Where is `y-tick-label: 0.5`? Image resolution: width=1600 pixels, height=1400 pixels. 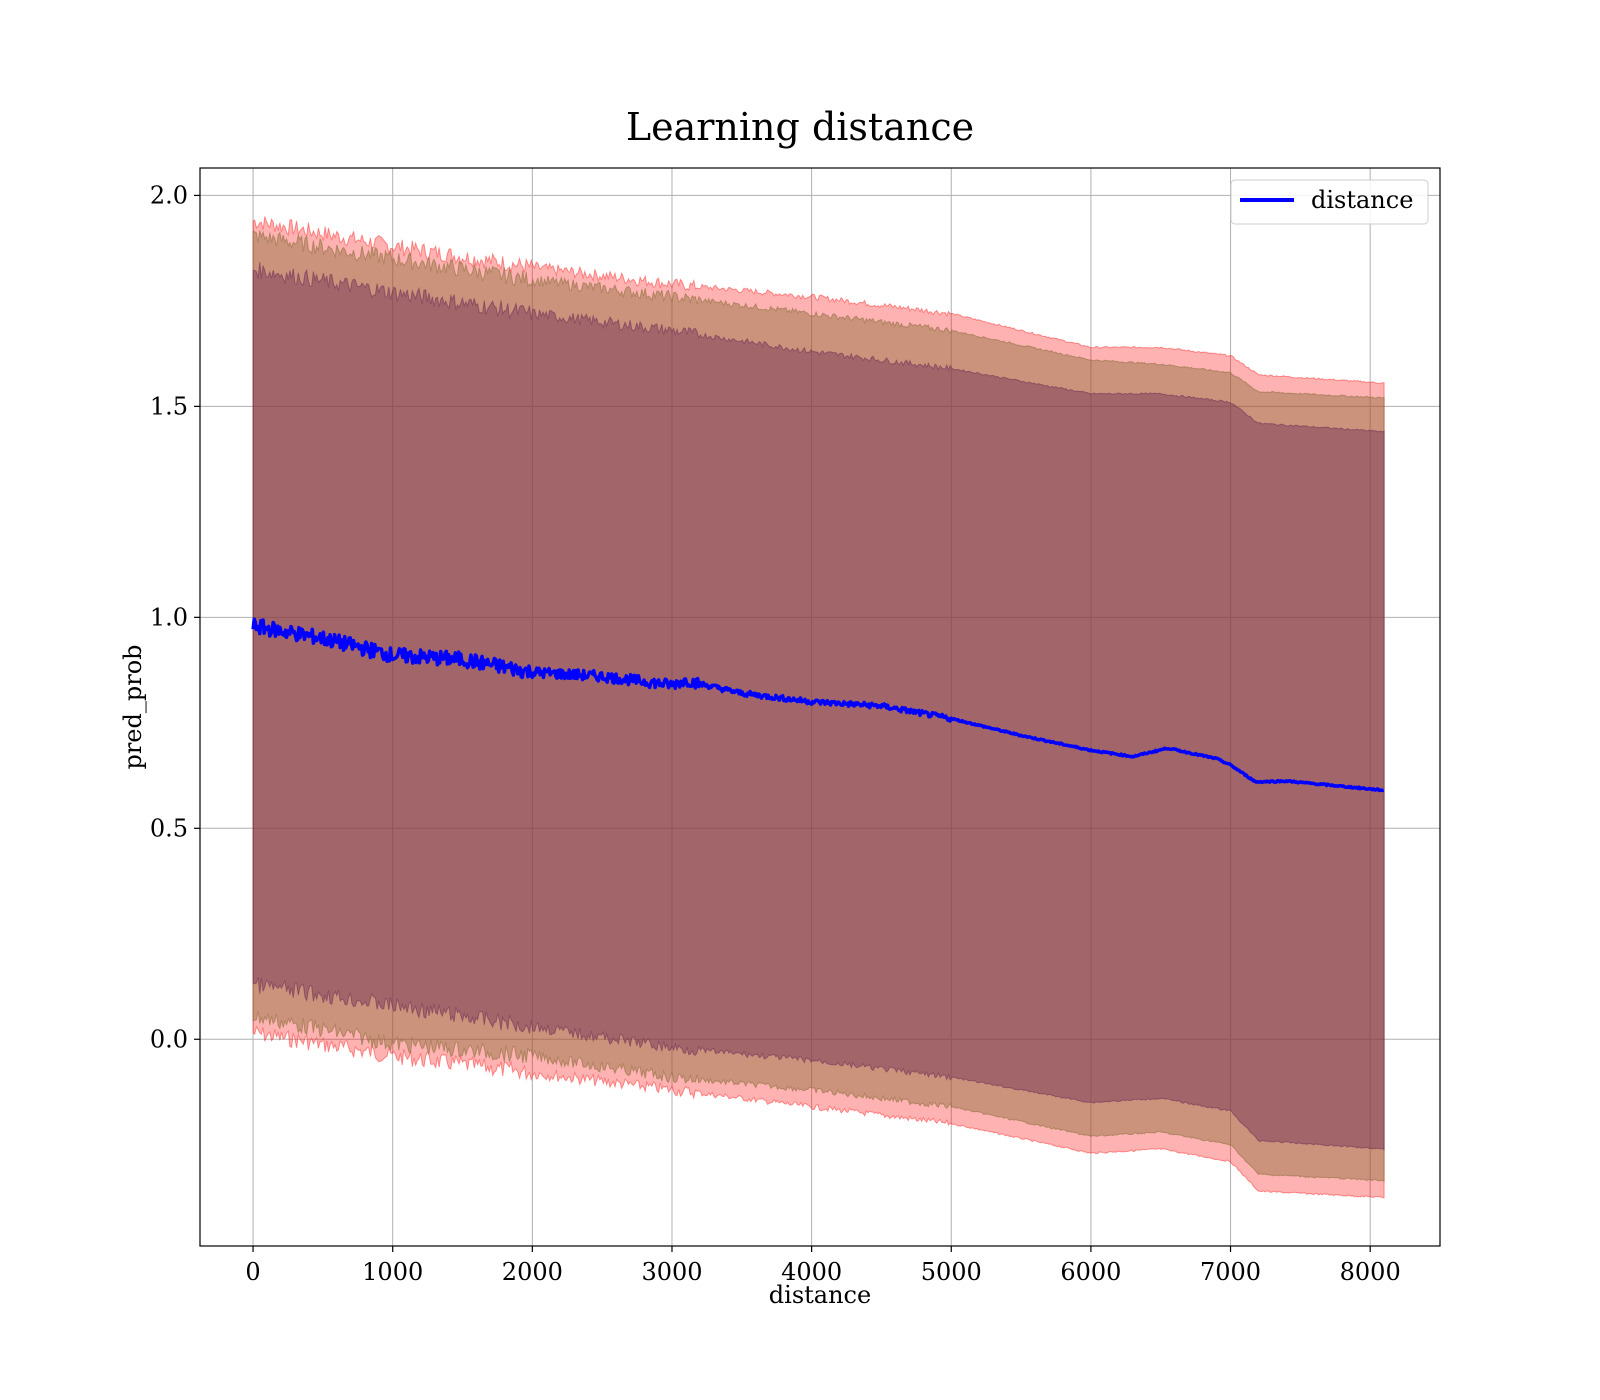 y-tick-label: 0.5 is located at coordinates (169, 828).